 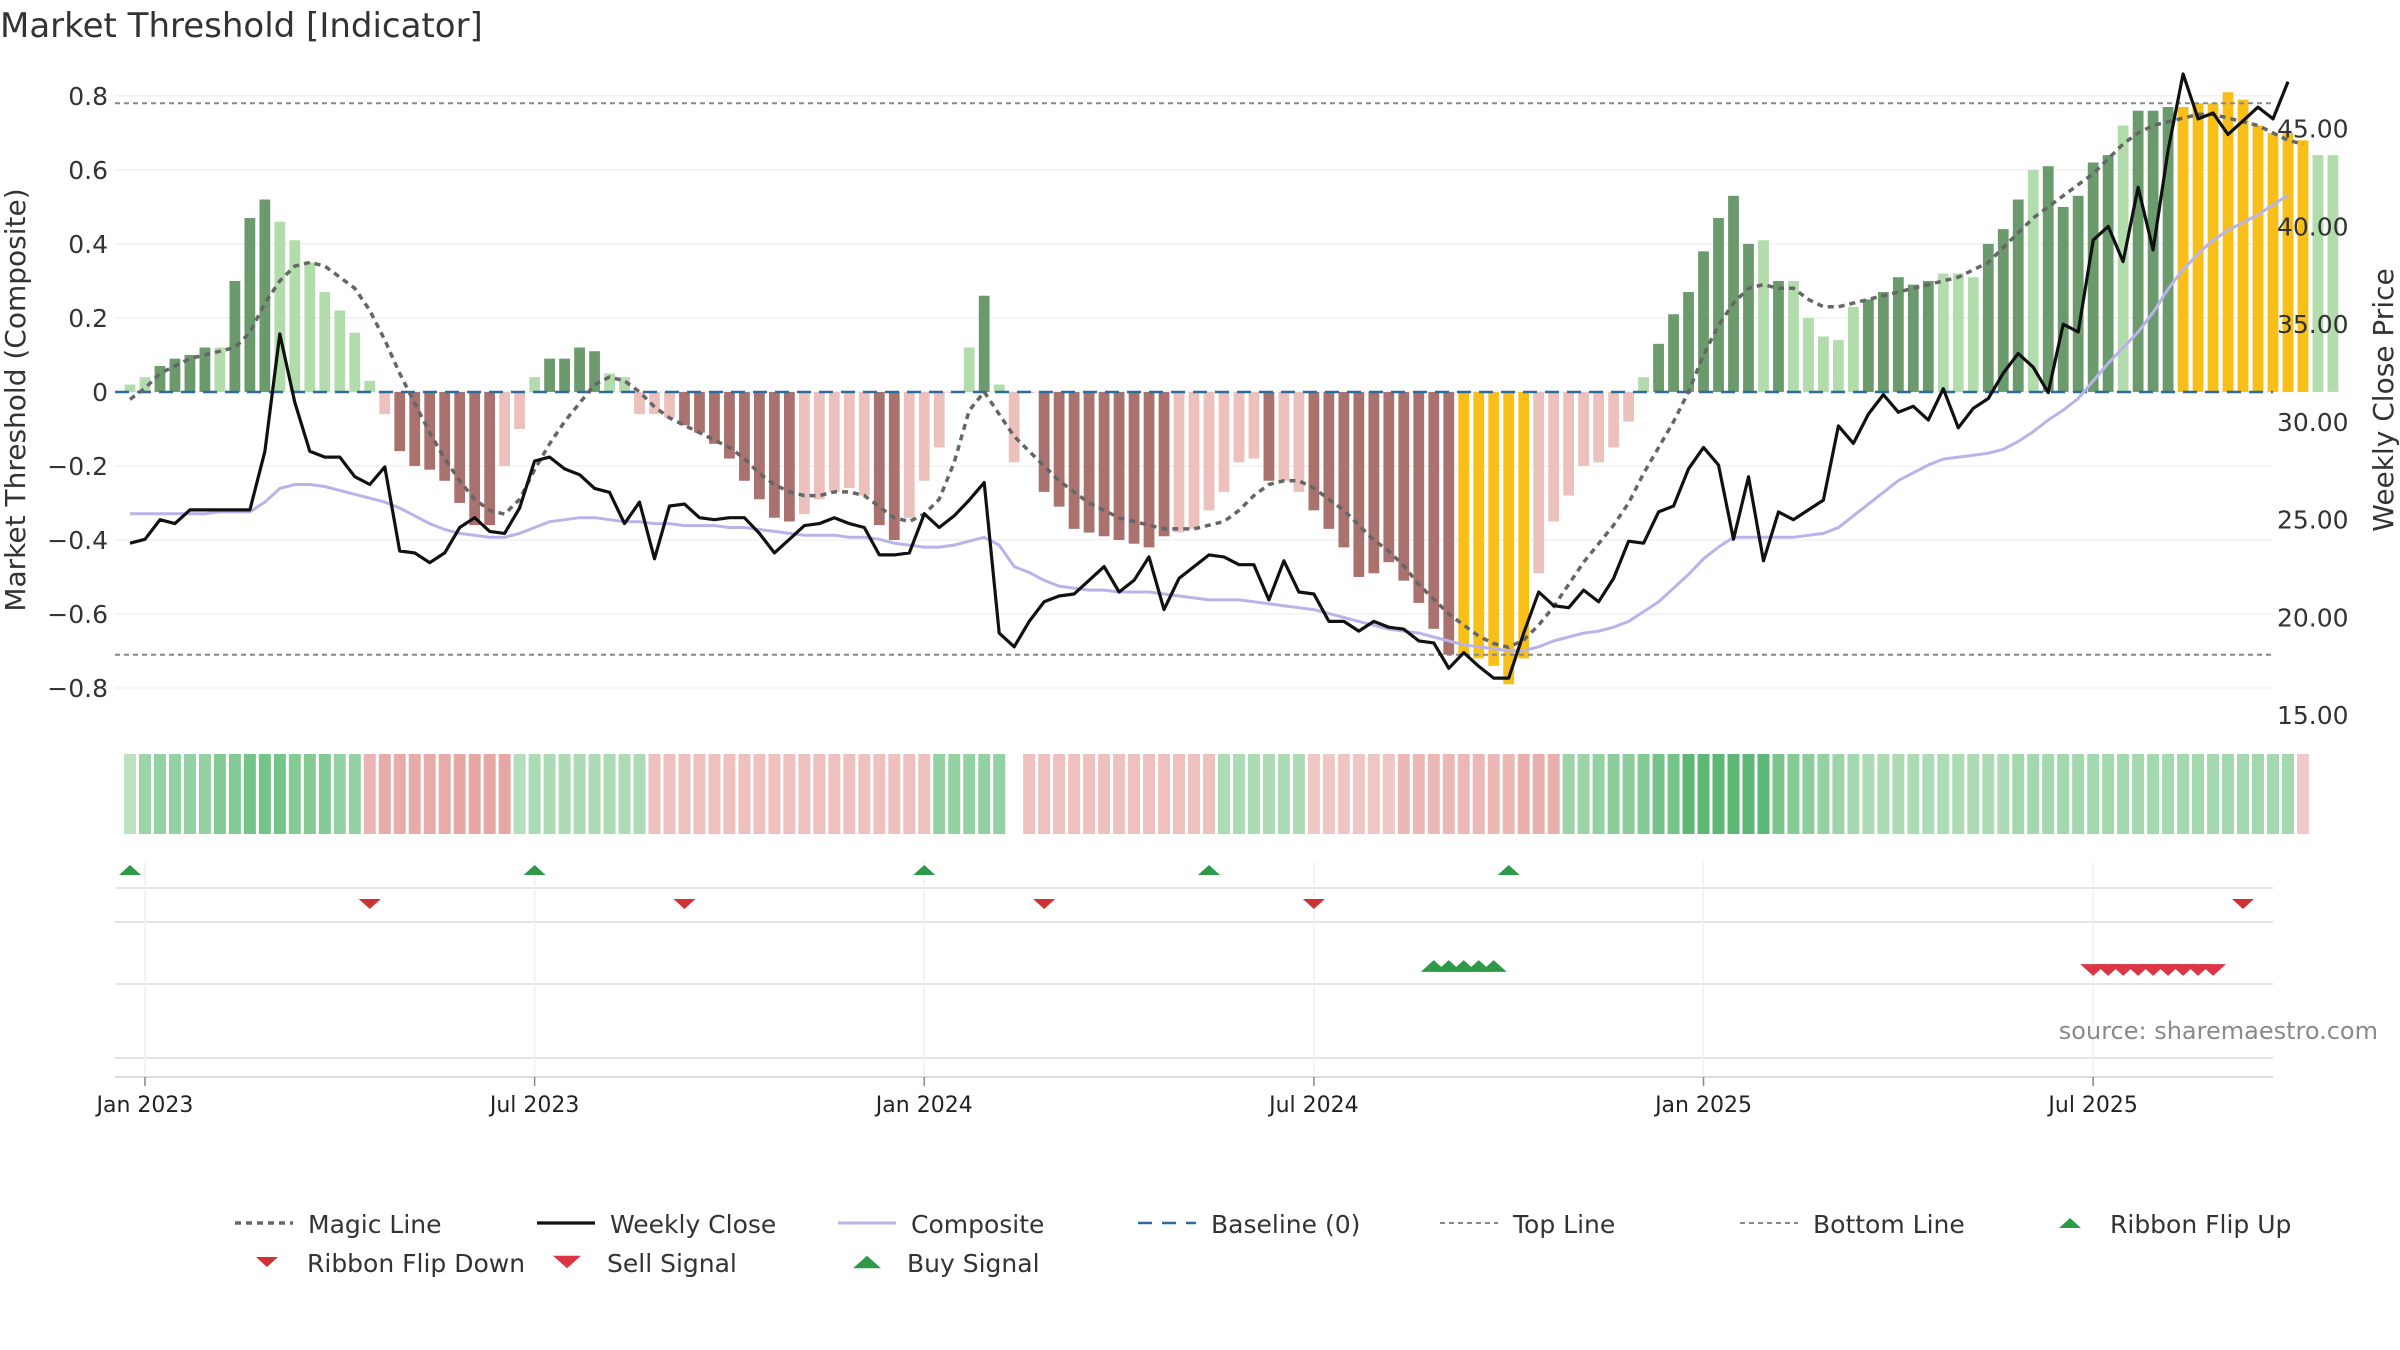 What do you see at coordinates (77, 614) in the screenshot?
I see `y-tick-label: −0.6` at bounding box center [77, 614].